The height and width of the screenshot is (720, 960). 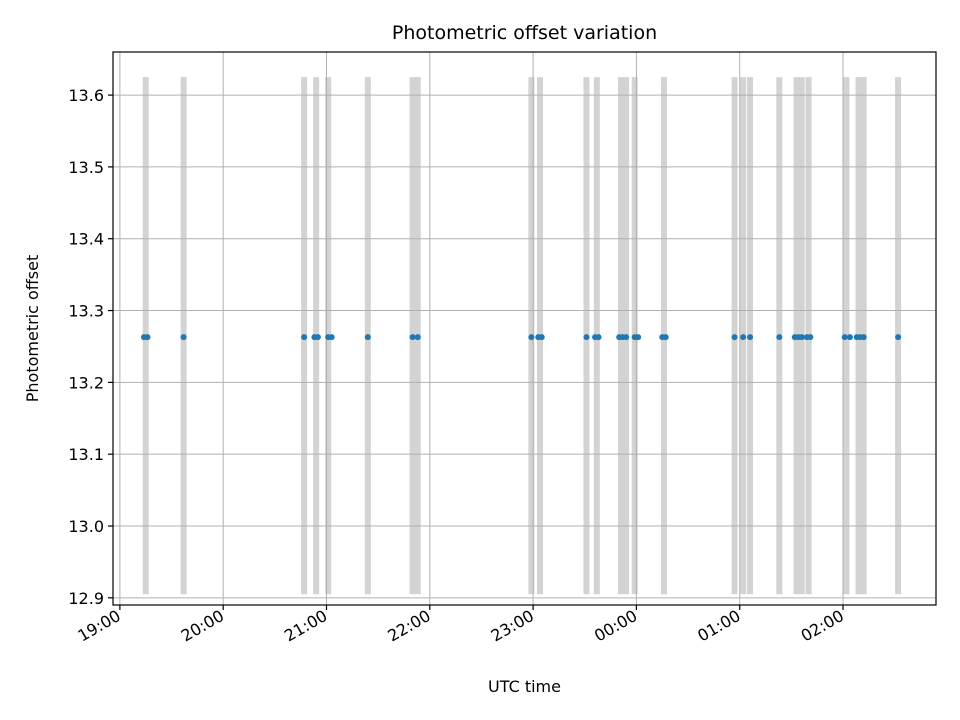 What do you see at coordinates (86, 382) in the screenshot?
I see `y-tick-label: 13.2` at bounding box center [86, 382].